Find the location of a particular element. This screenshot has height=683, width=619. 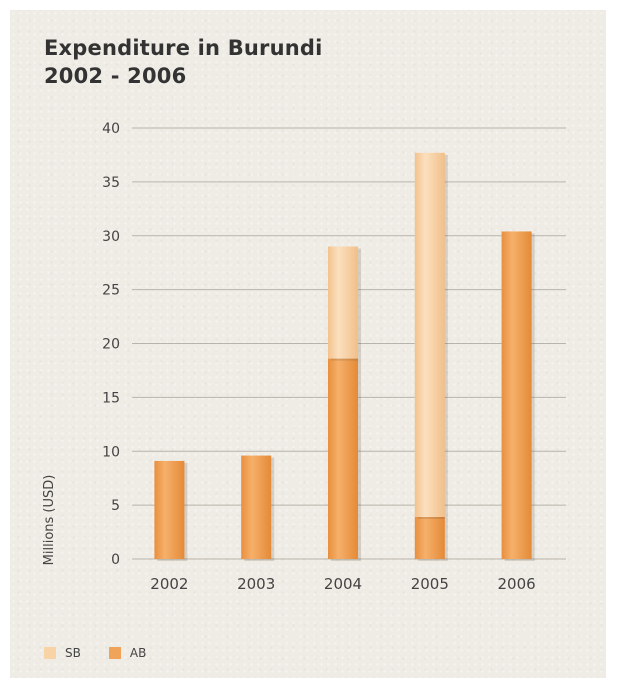

y-tick-label: 40 is located at coordinates (111, 129).